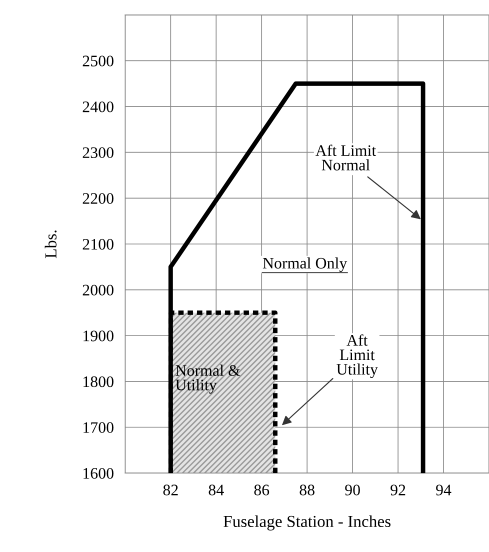  Describe the element at coordinates (98, 290) in the screenshot. I see `y-tick-label: 2000` at that location.